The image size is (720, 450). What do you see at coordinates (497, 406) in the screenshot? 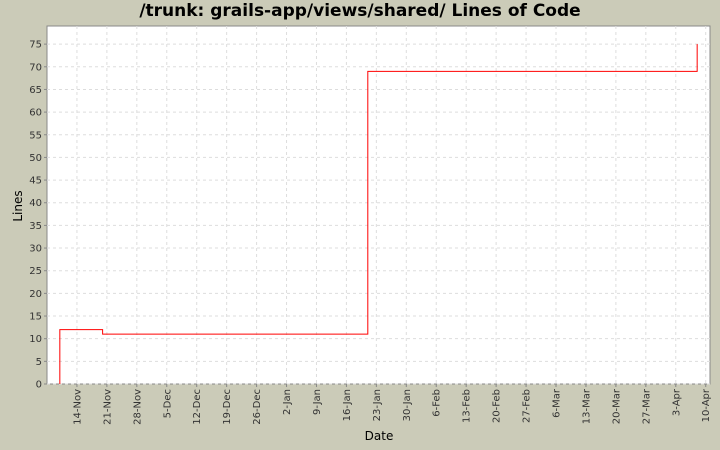
I see `x-tick-label: 20-Feb` at bounding box center [497, 406].